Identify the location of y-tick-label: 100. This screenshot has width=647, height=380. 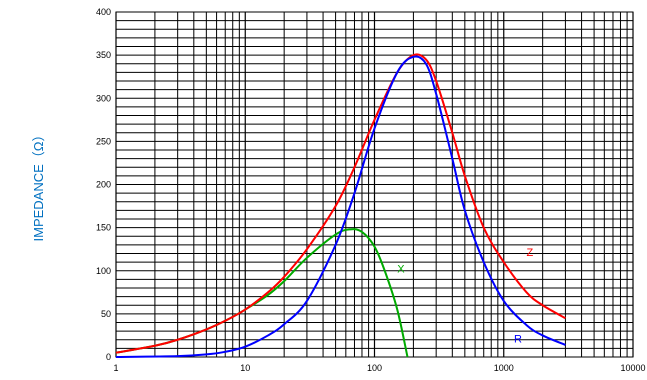
(103, 271).